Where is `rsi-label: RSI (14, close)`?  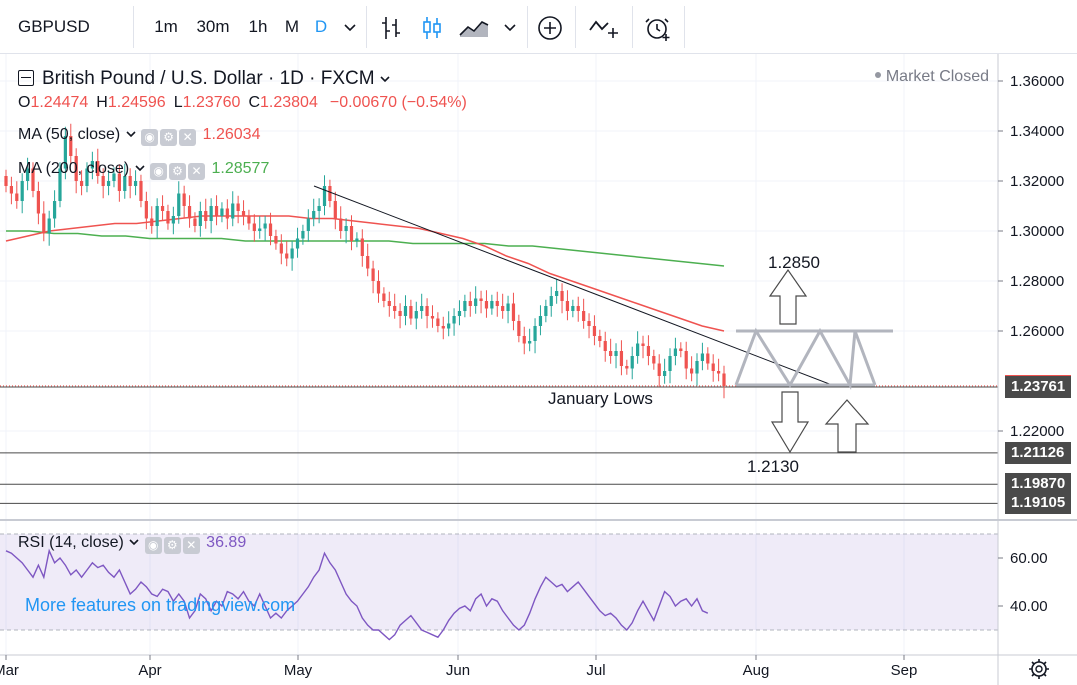 rsi-label: RSI (14, close) is located at coordinates (71, 542).